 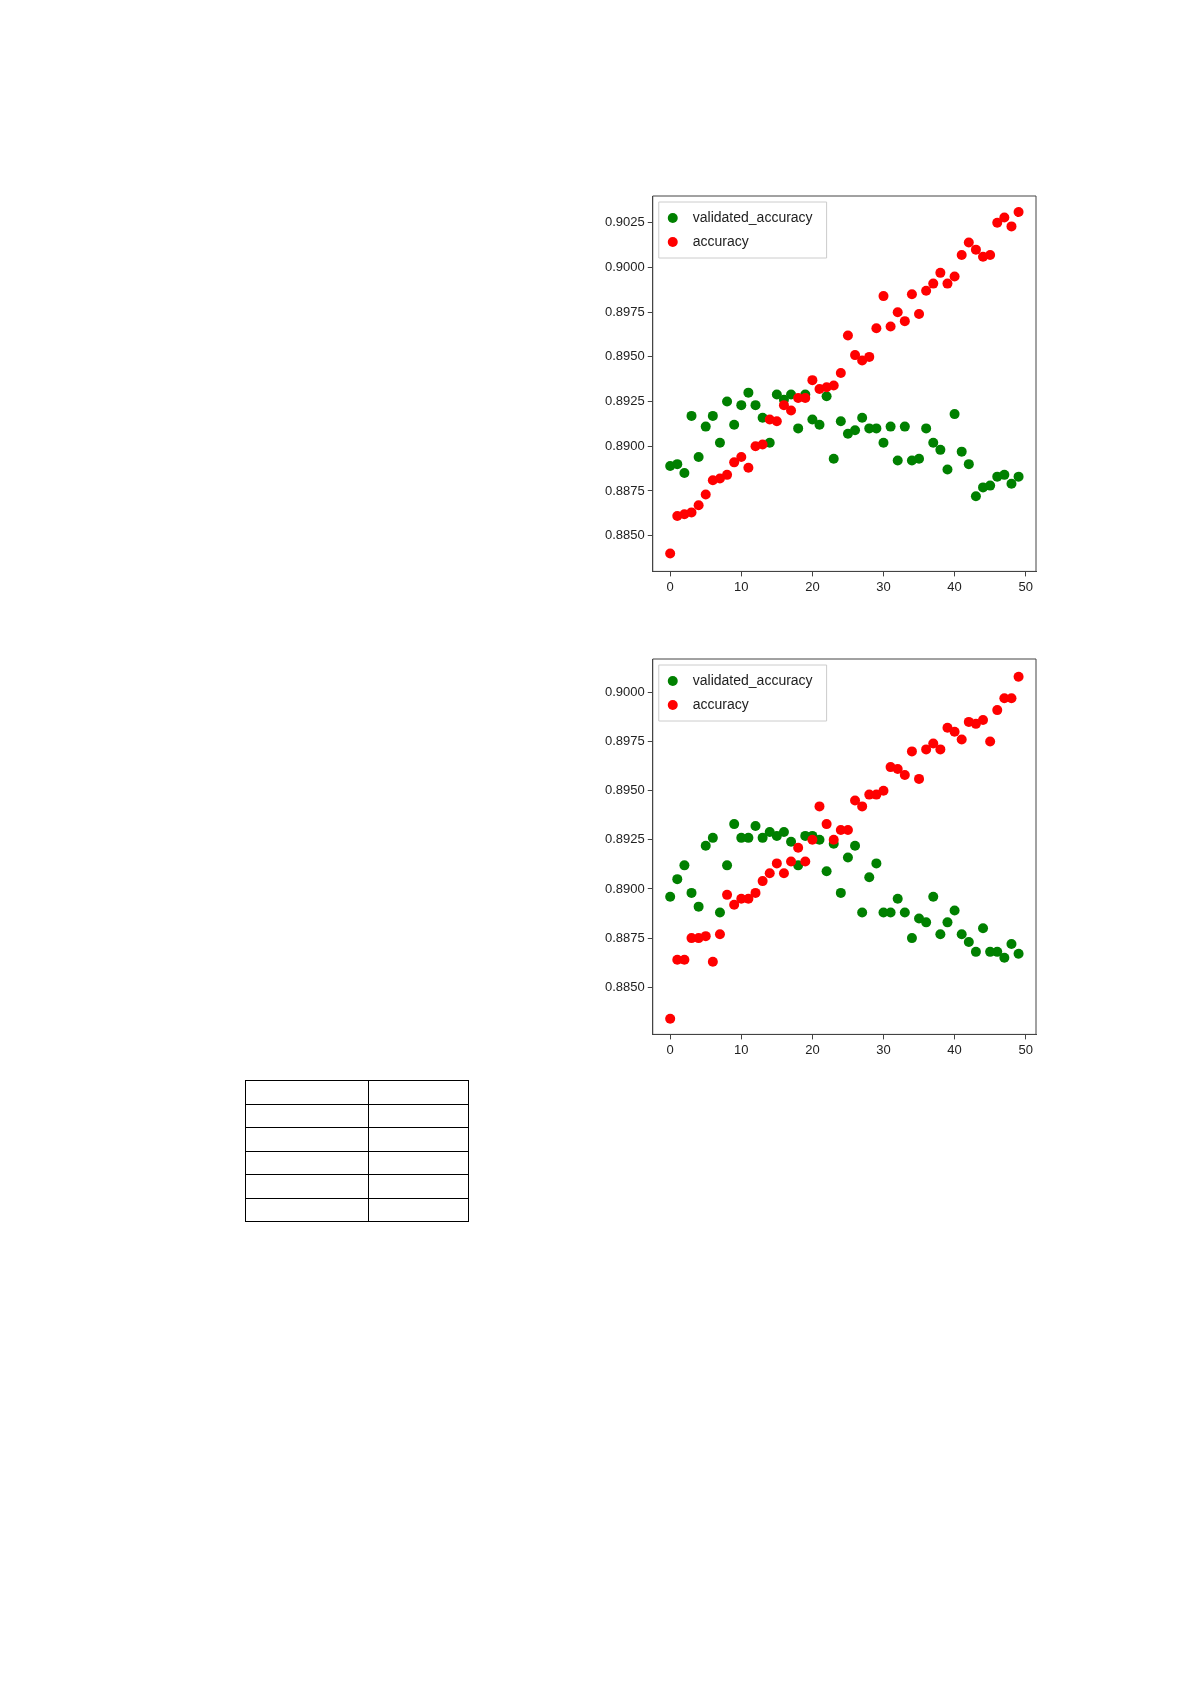 I want to click on x-tick-label: 50, so click(x=1025, y=586).